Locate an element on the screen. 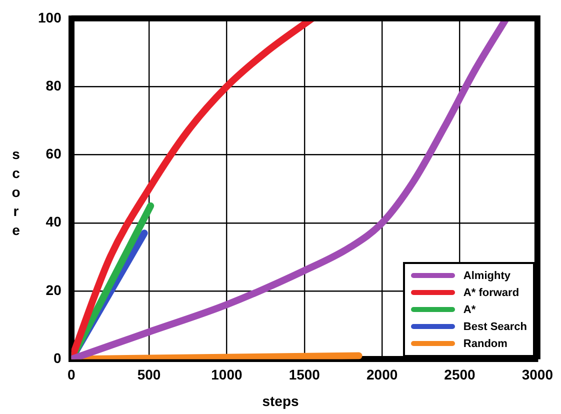  legend-label: Best Search is located at coordinates (495, 326).